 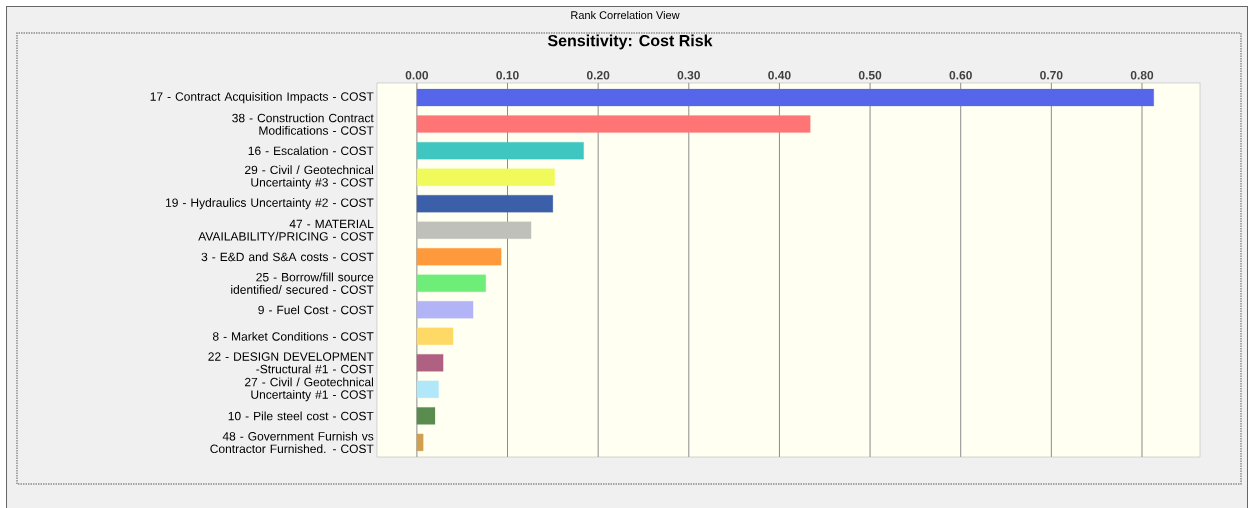 I want to click on y-tick-label: 8 - Market Conditions - COST, so click(x=293, y=336).